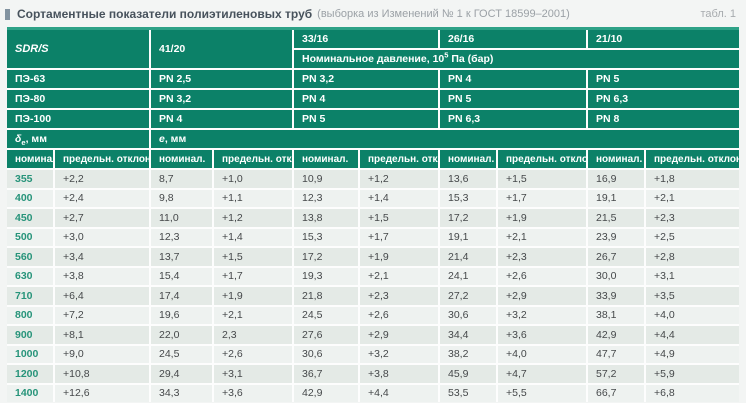  What do you see at coordinates (542, 296) in the screenshot?
I see `value-cell: +2,9` at bounding box center [542, 296].